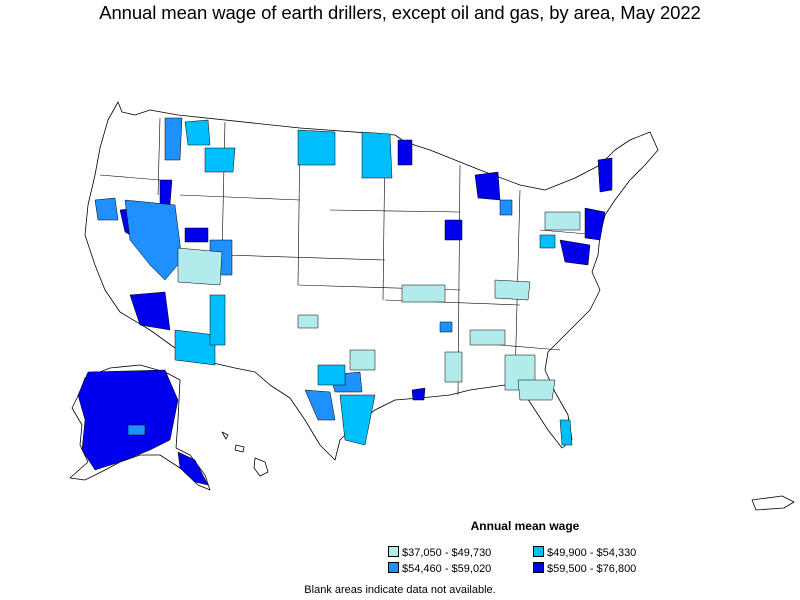 The image size is (800, 600). What do you see at coordinates (575, 252) in the screenshot?
I see `region-mid-atlantic` at bounding box center [575, 252].